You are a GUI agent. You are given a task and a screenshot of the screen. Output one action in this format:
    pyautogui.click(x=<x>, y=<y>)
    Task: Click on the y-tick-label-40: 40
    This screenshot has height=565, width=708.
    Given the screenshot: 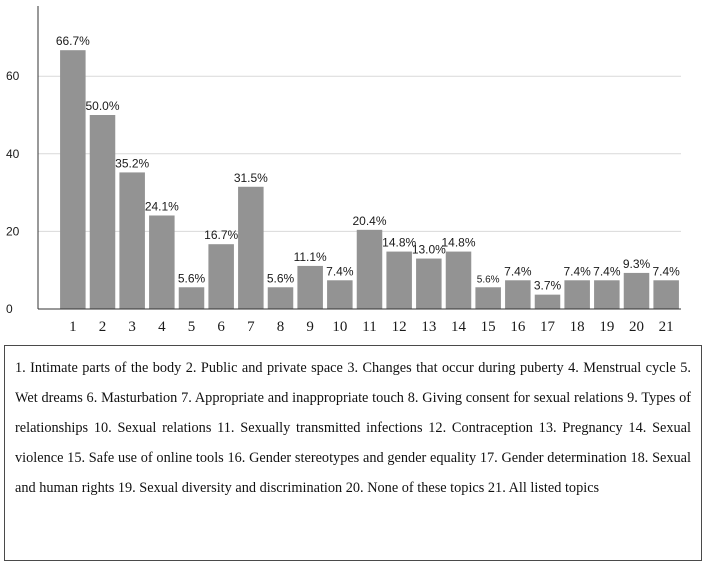 What is the action you would take?
    pyautogui.click(x=13, y=154)
    